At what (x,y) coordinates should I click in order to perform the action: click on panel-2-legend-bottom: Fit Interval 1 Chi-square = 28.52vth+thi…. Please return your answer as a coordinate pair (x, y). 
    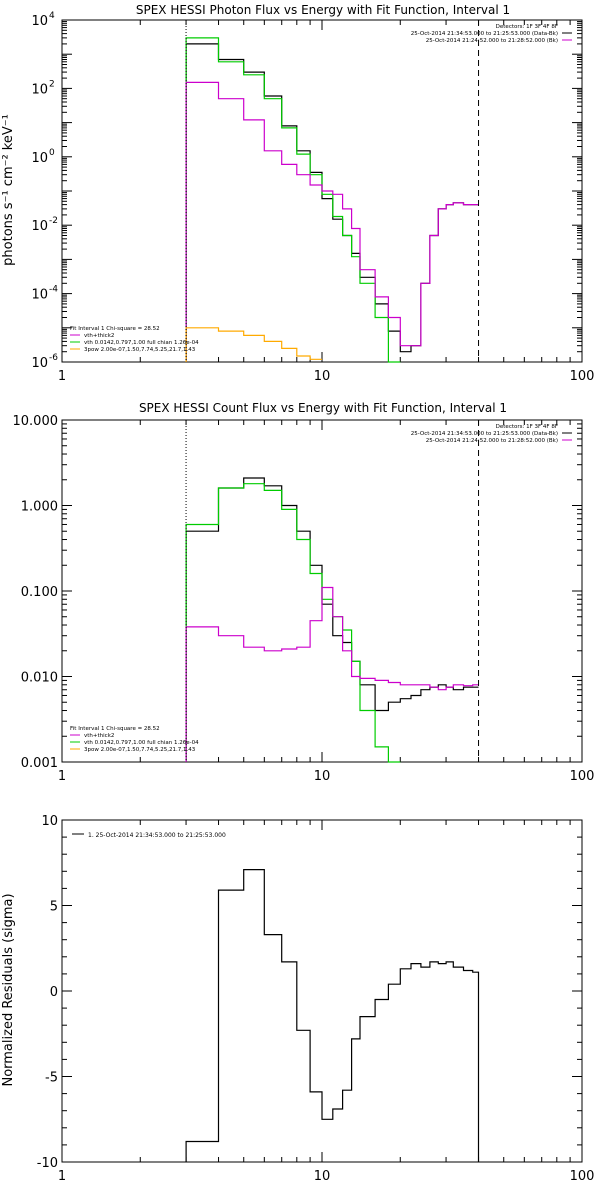
    Looking at the image, I should click on (134, 739).